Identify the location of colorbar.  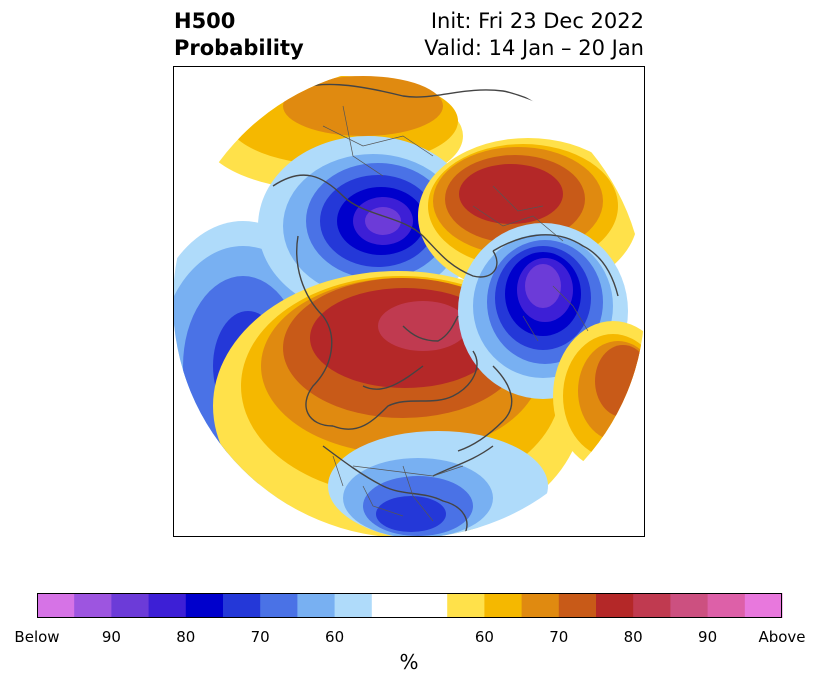
(410, 605).